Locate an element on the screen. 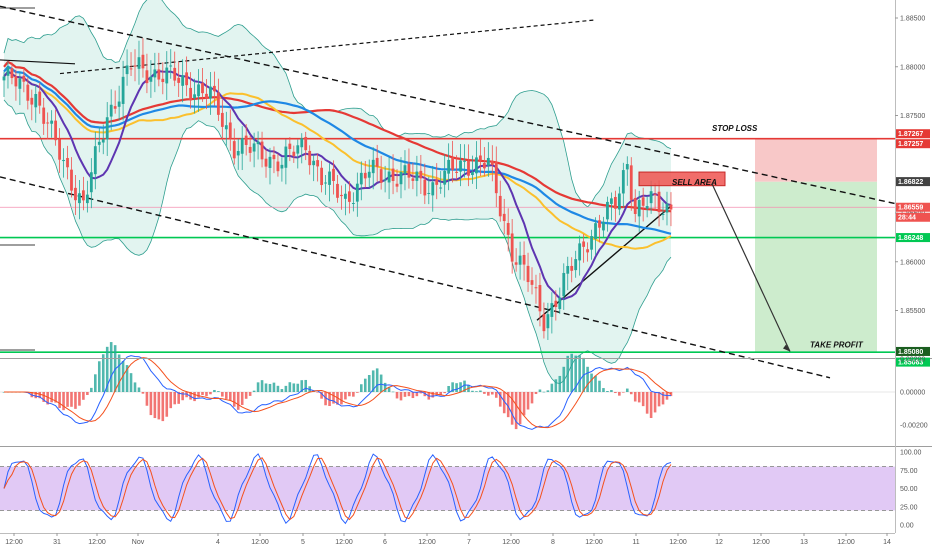 Image resolution: width=932 pixels, height=555 pixels. stochastic-tick-label: 50.00 is located at coordinates (909, 489).